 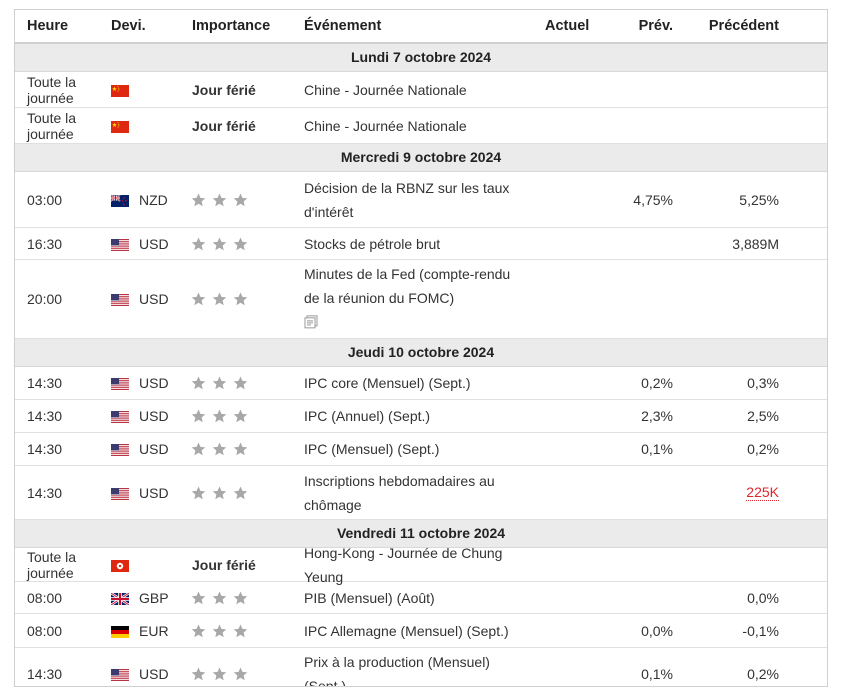 I want to click on event-time: 14:30, so click(x=45, y=492).